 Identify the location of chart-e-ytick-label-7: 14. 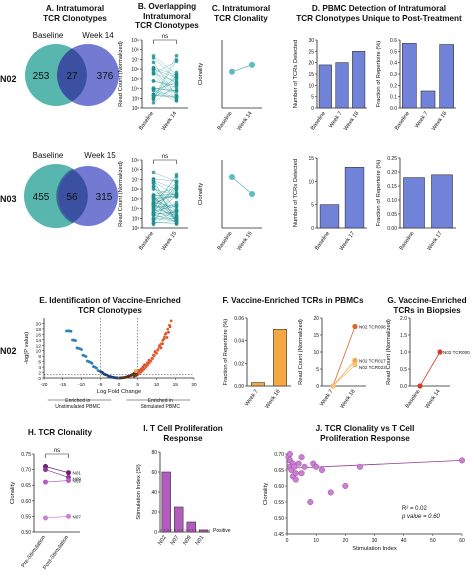
(39, 341).